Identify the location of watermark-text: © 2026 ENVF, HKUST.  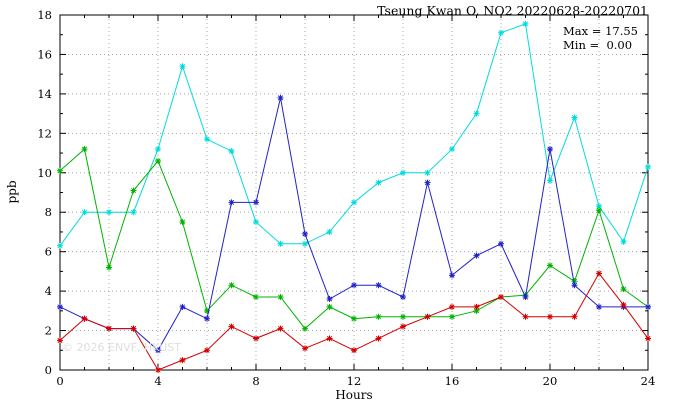
(121, 347).